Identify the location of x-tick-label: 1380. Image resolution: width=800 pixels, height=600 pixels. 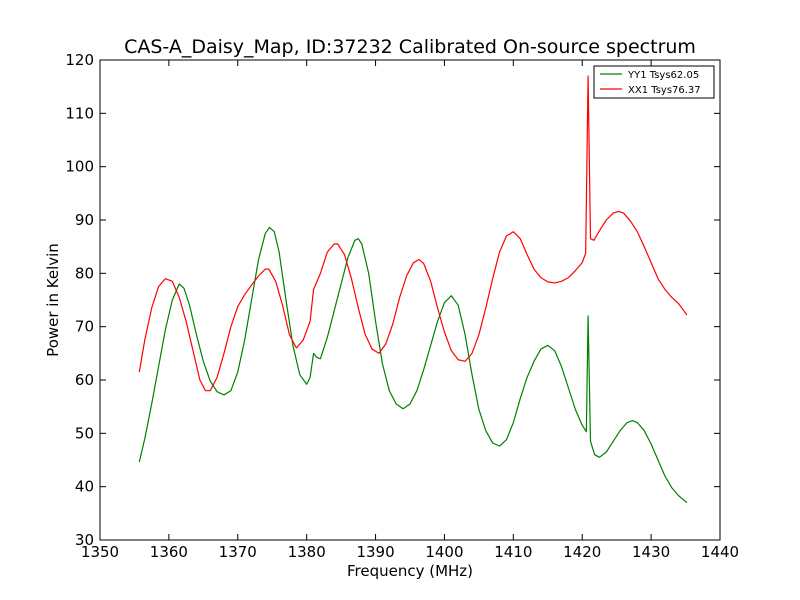
(307, 552).